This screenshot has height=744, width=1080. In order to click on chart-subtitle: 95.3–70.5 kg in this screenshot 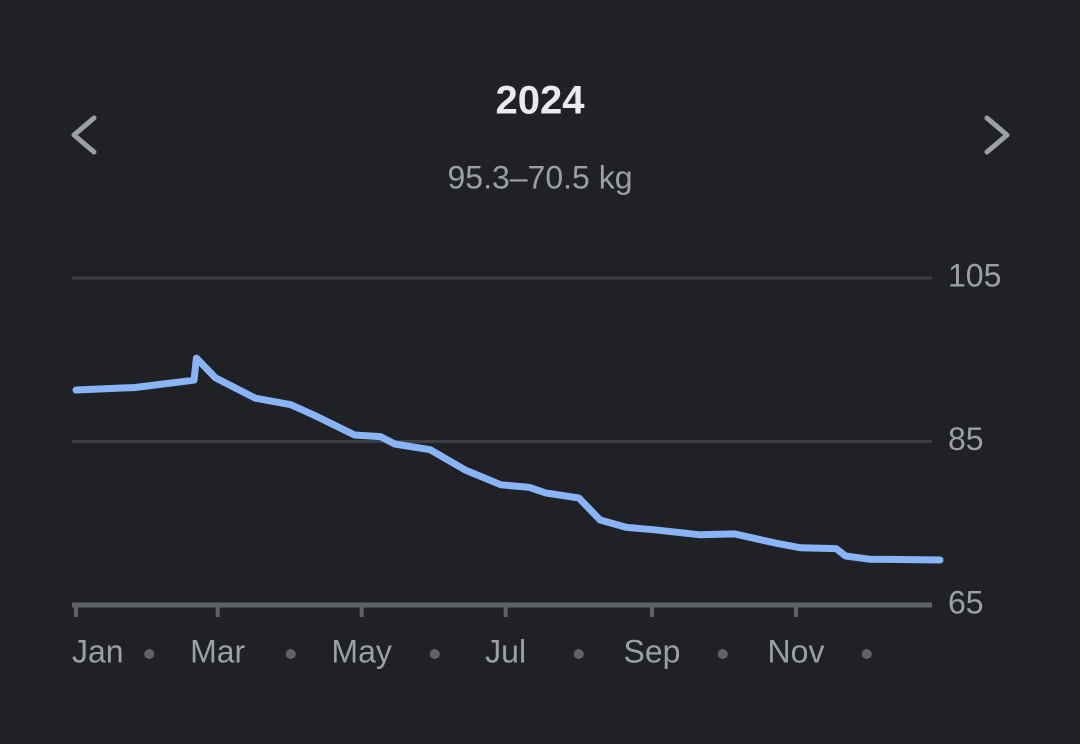, I will do `click(539, 177)`.